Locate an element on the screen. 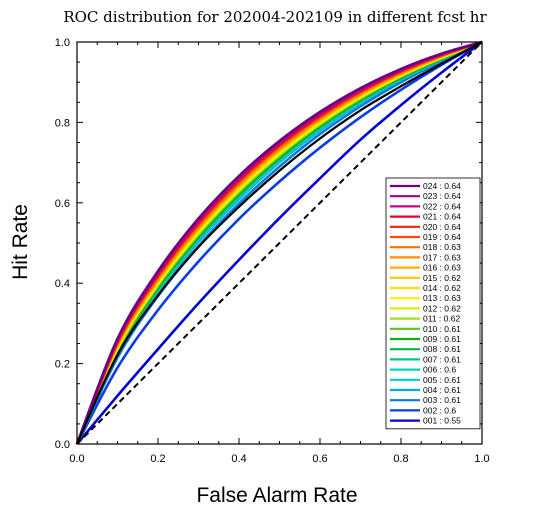  legend-entry: 020 : 0.64 is located at coordinates (442, 227).